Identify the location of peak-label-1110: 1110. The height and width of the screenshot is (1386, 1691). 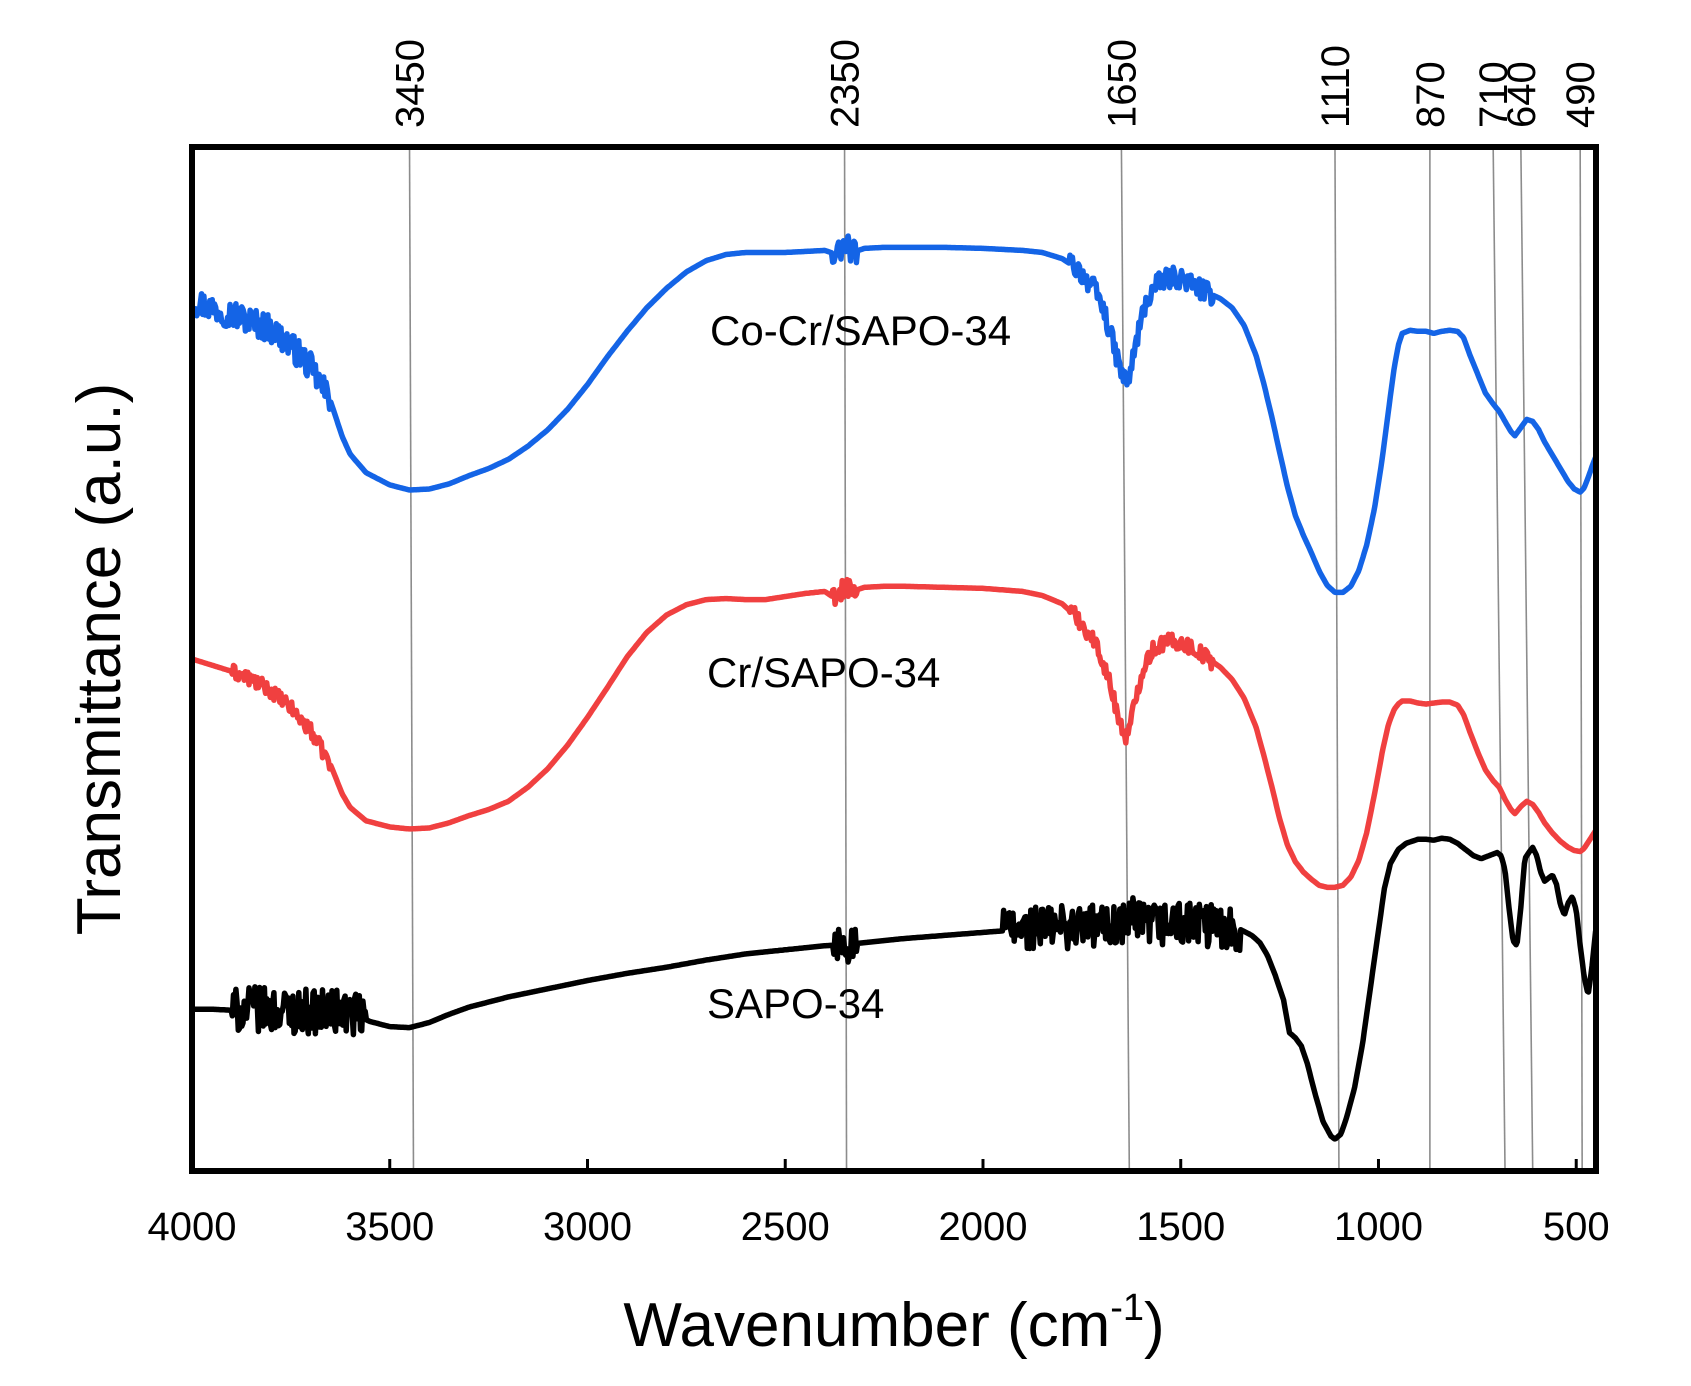
(1336, 86).